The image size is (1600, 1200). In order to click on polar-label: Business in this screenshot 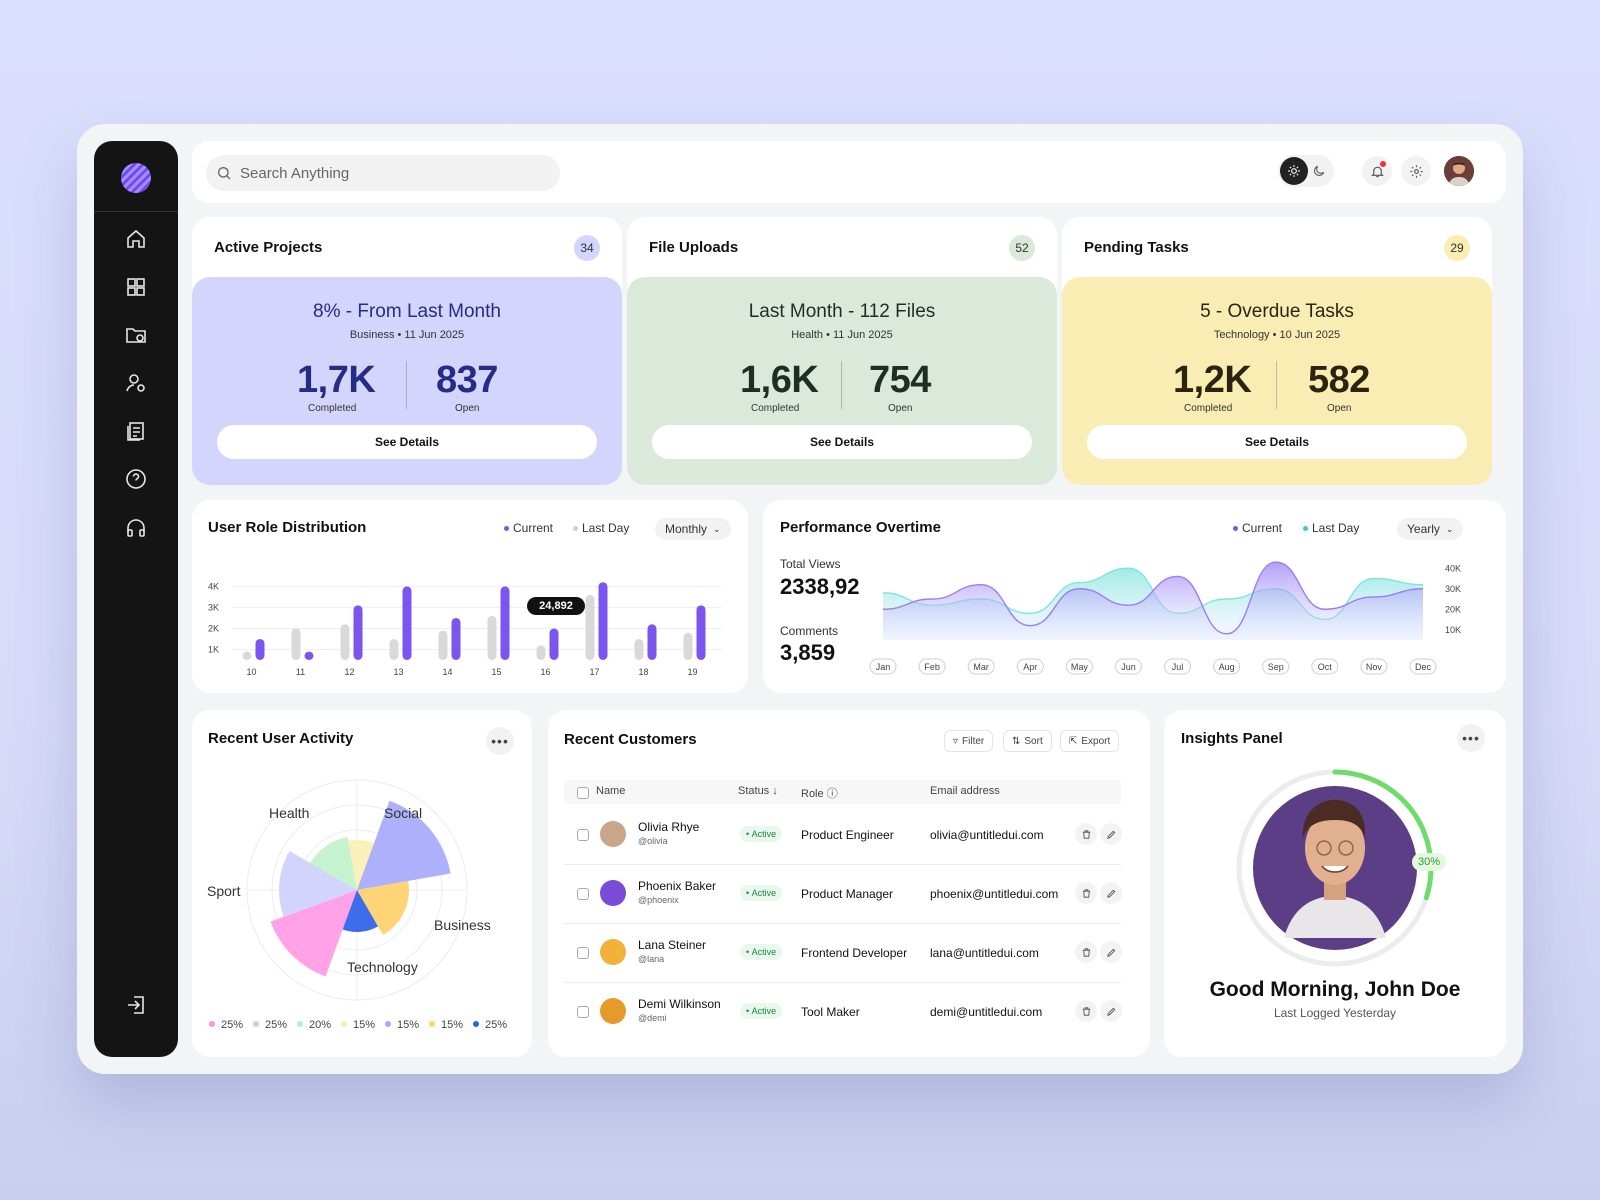, I will do `click(462, 925)`.